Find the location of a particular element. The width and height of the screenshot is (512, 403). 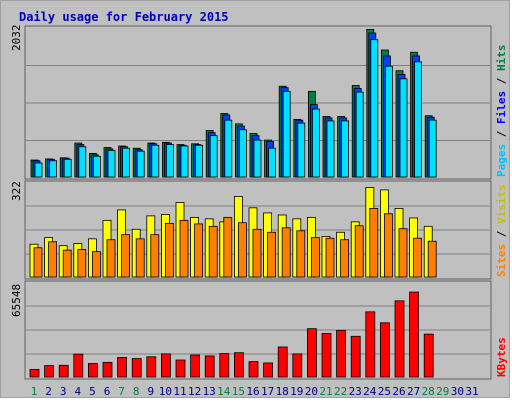

panel-legends: Pages / Files / Hits Sites / Visits KBytes is located at coordinates (501, 211).